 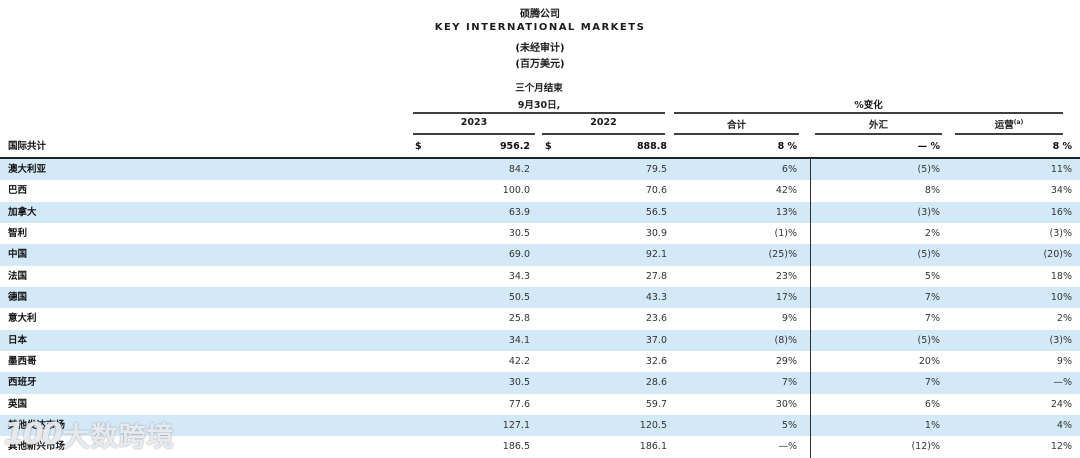 What do you see at coordinates (519, 340) in the screenshot?
I see `amount: 34.1` at bounding box center [519, 340].